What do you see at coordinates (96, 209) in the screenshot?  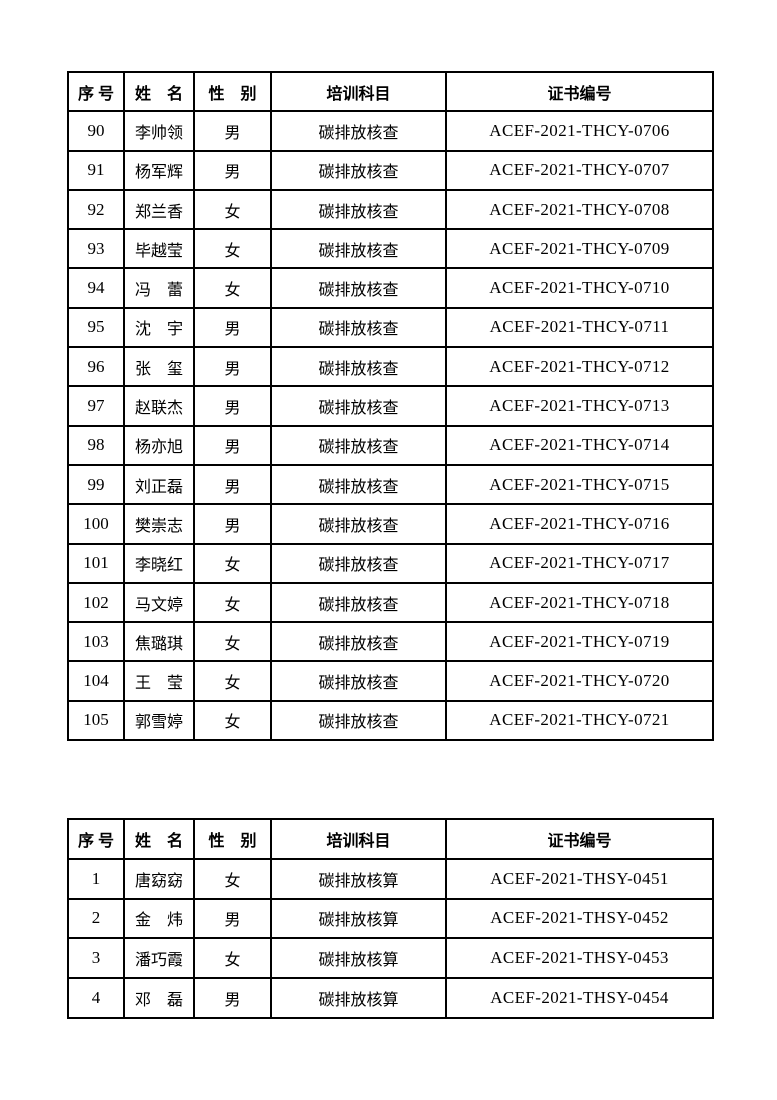 I see `cell-serial: 92` at bounding box center [96, 209].